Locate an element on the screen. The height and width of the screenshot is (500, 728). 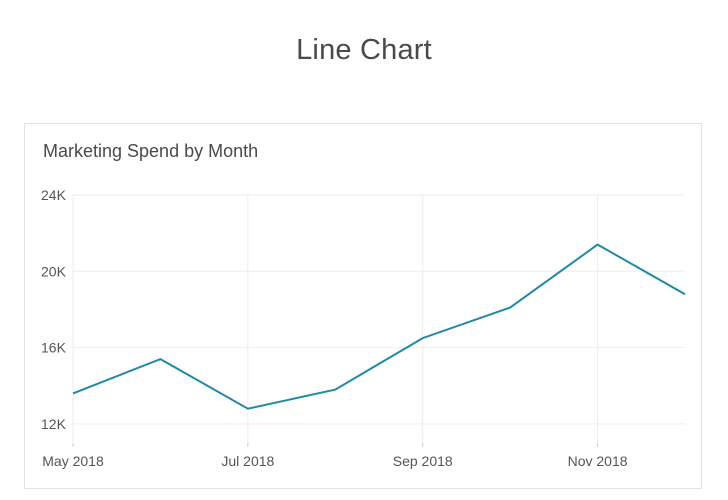
x-tick-label: Nov 2018 is located at coordinates (598, 461).